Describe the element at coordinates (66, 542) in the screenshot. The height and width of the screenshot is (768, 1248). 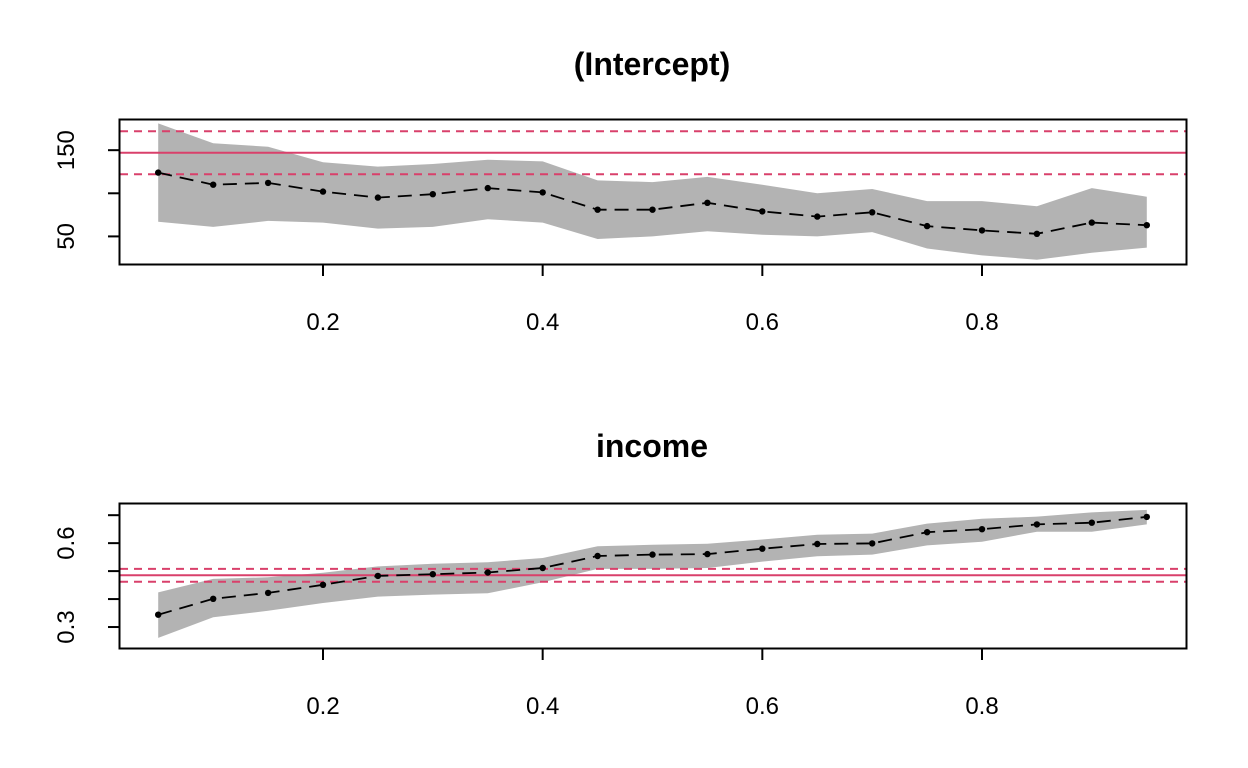
I see `y-tick-label: 0.6` at that location.